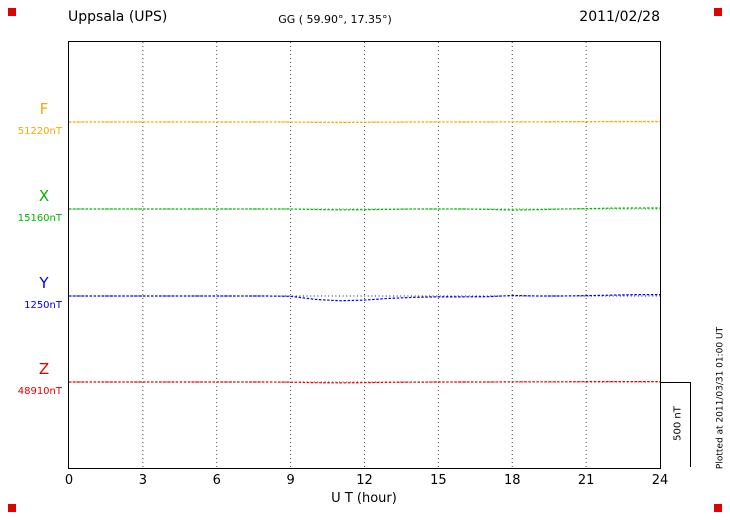 The width and height of the screenshot is (730, 520). I want to click on series-label-F: F, so click(44, 109).